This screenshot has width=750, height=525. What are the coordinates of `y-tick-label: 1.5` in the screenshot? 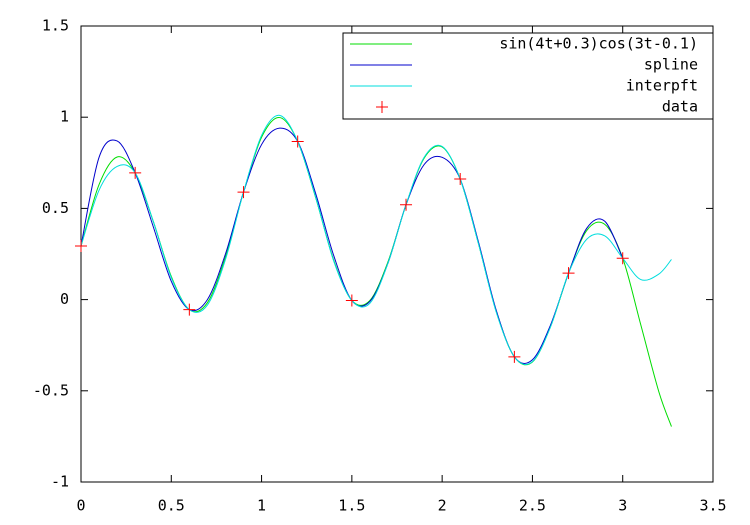 It's located at (55, 26).